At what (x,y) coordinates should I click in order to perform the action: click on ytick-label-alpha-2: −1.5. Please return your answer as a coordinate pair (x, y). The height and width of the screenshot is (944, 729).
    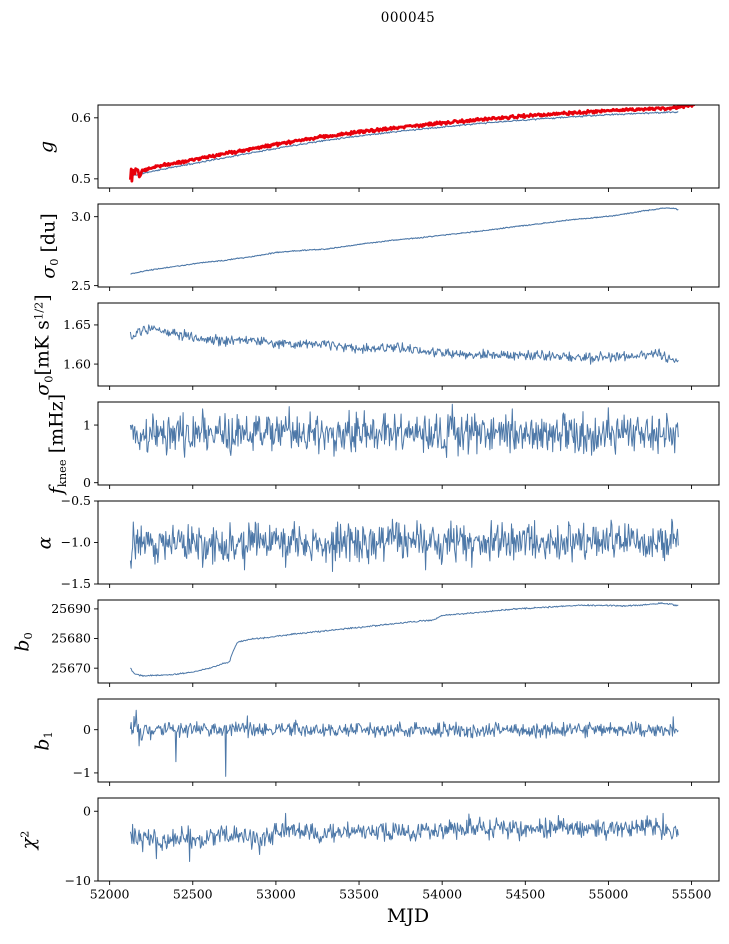
    Looking at the image, I should click on (76, 583).